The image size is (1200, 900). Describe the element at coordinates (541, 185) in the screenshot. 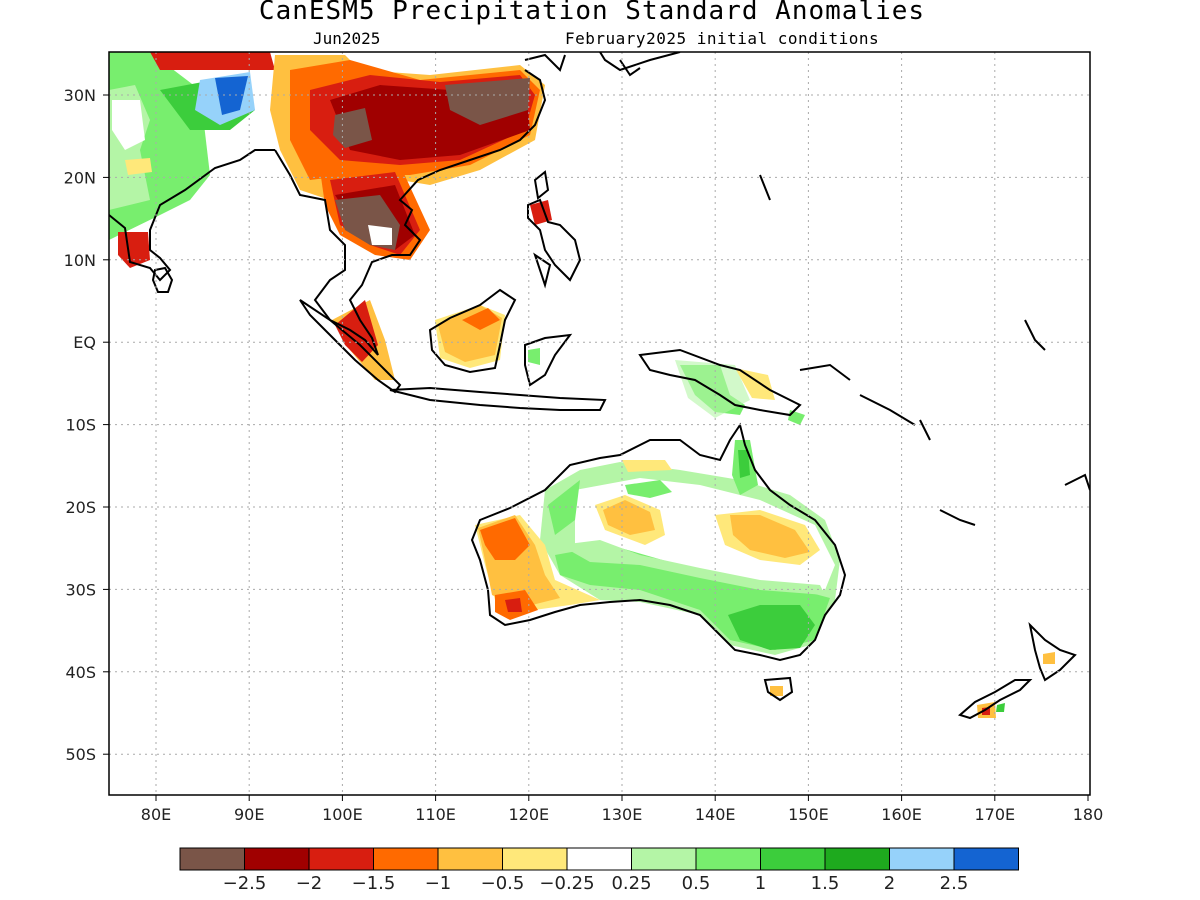

I see `taiwan` at that location.